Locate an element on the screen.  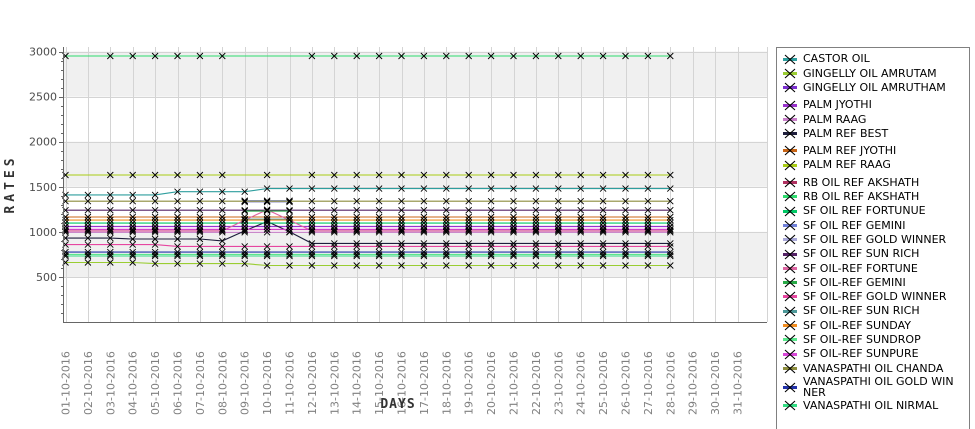
legend-label: PALM REF RAAG is located at coordinates (847, 165).